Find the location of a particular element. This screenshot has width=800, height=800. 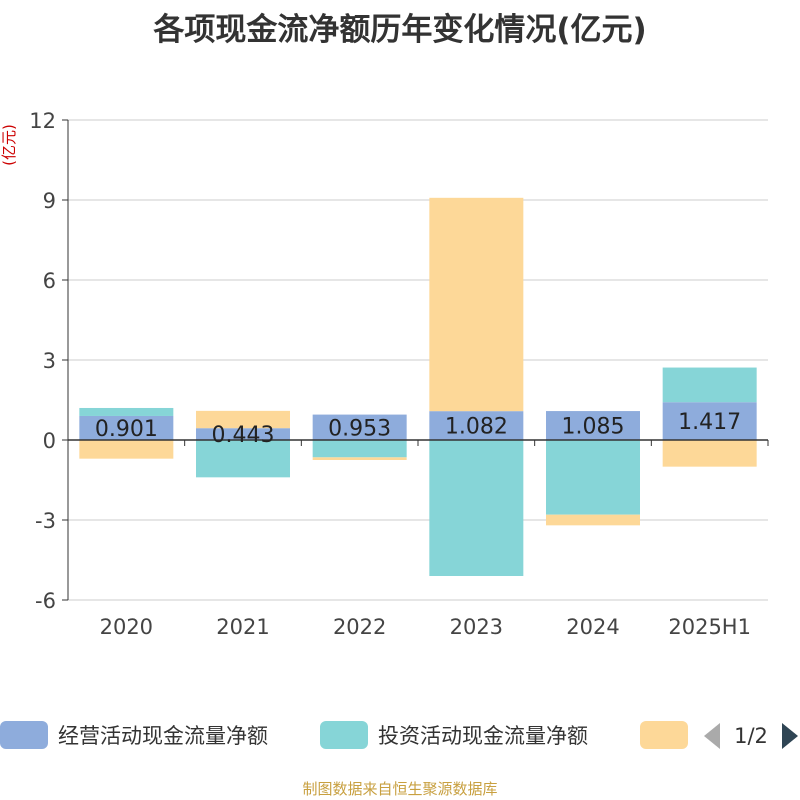

legend-next-page-icon is located at coordinates (790, 736).